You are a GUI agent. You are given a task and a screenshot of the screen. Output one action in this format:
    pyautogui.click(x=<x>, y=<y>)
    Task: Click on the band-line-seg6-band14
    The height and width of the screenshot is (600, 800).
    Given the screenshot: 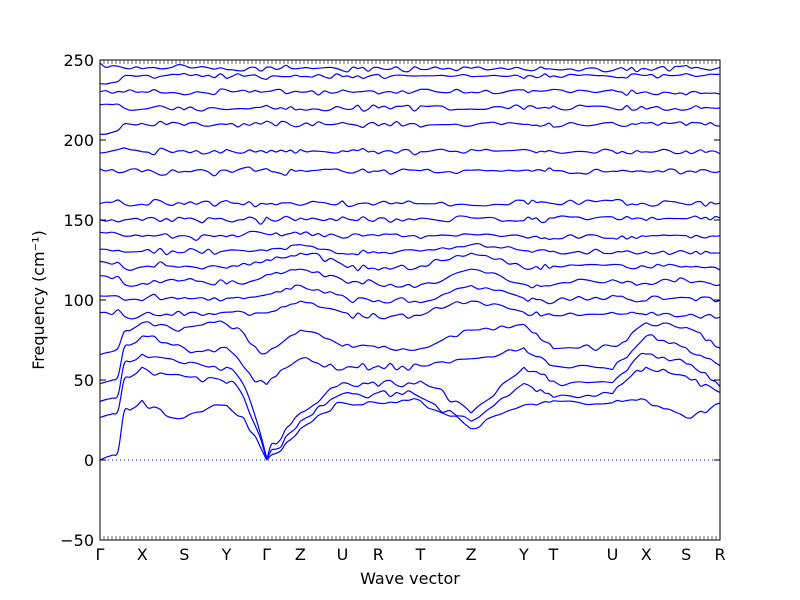 What is the action you would take?
    pyautogui.click(x=360, y=151)
    